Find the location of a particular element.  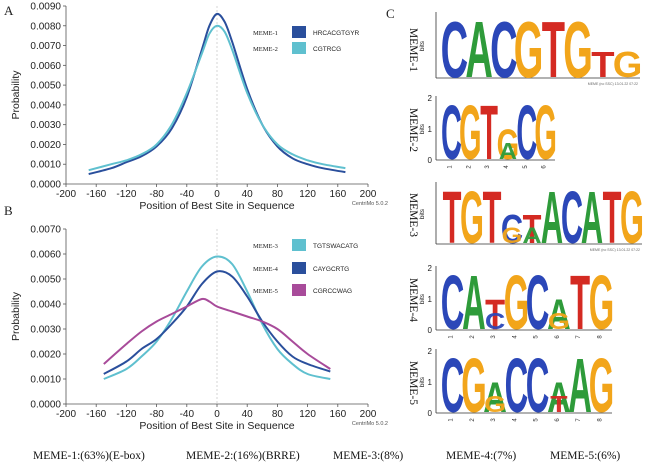

panel-label-c: C is located at coordinates (390, 13).